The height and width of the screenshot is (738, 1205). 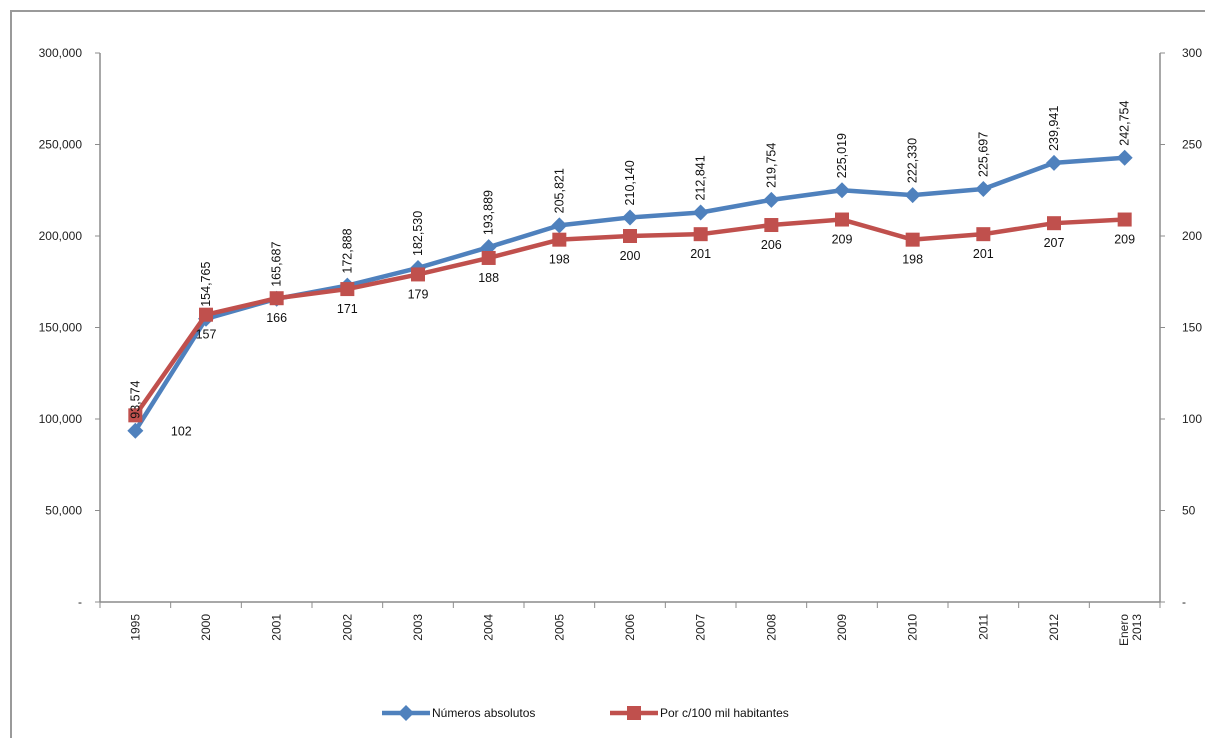 What do you see at coordinates (913, 160) in the screenshot?
I see `data-label-absolutos: 222,330` at bounding box center [913, 160].